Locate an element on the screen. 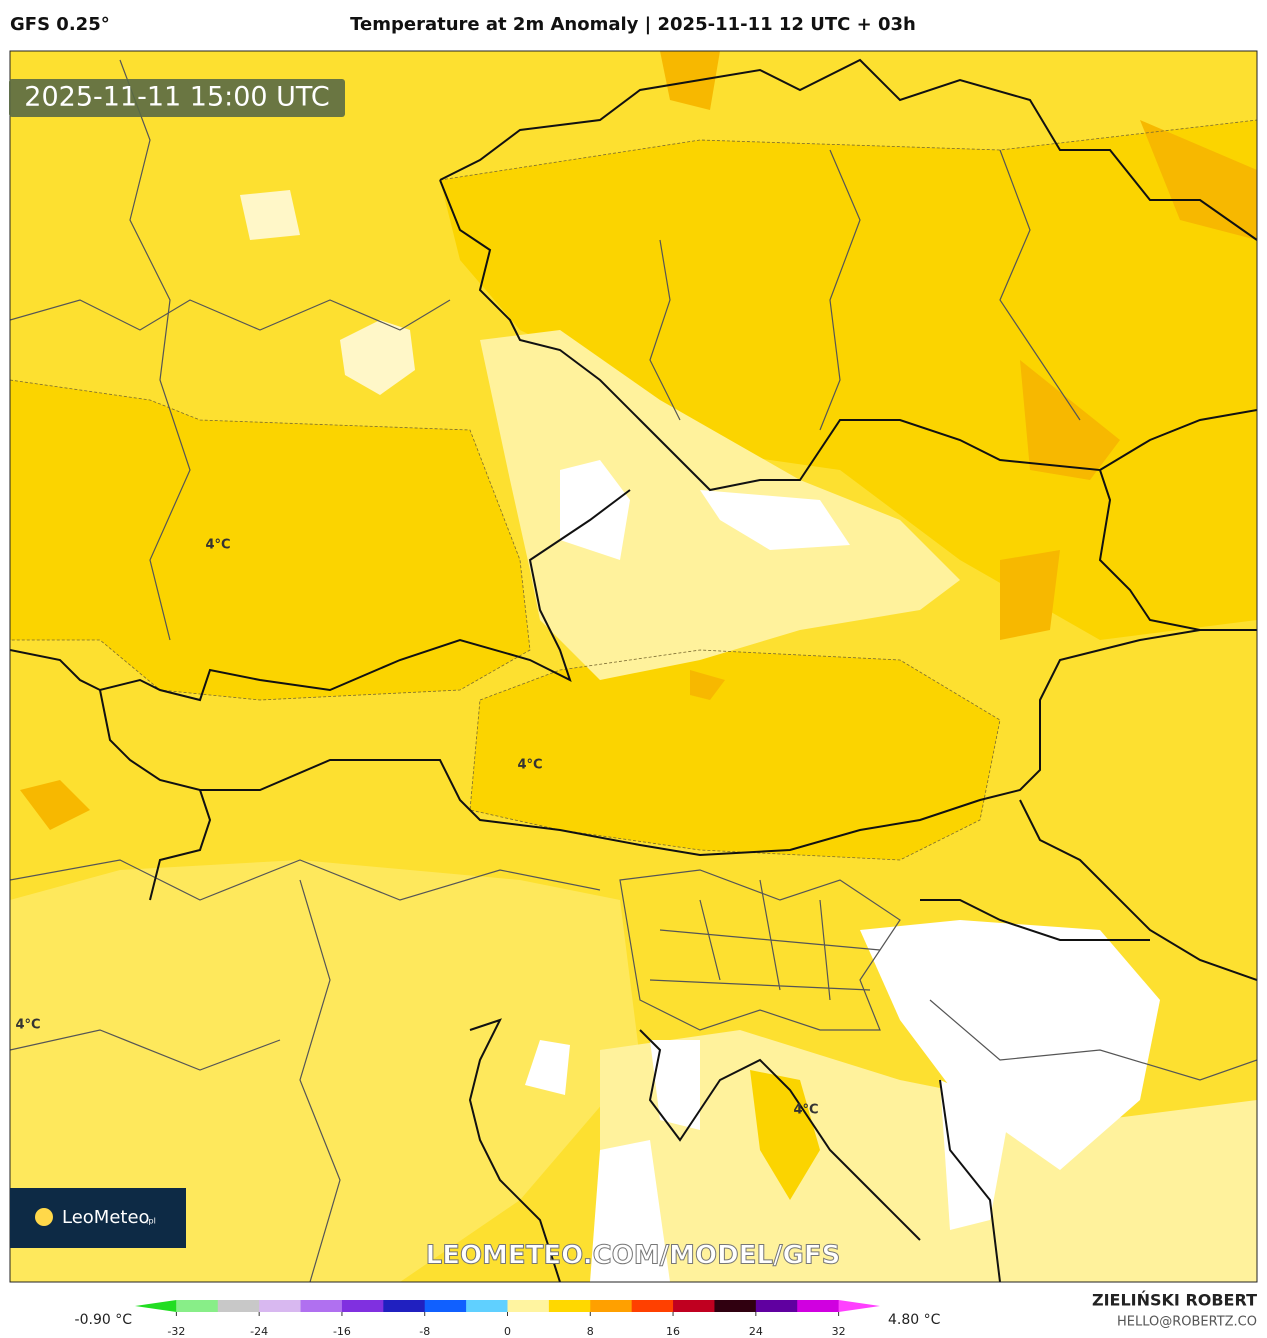 The image size is (1267, 1338). model-name: GFS 0.25° is located at coordinates (60, 24).